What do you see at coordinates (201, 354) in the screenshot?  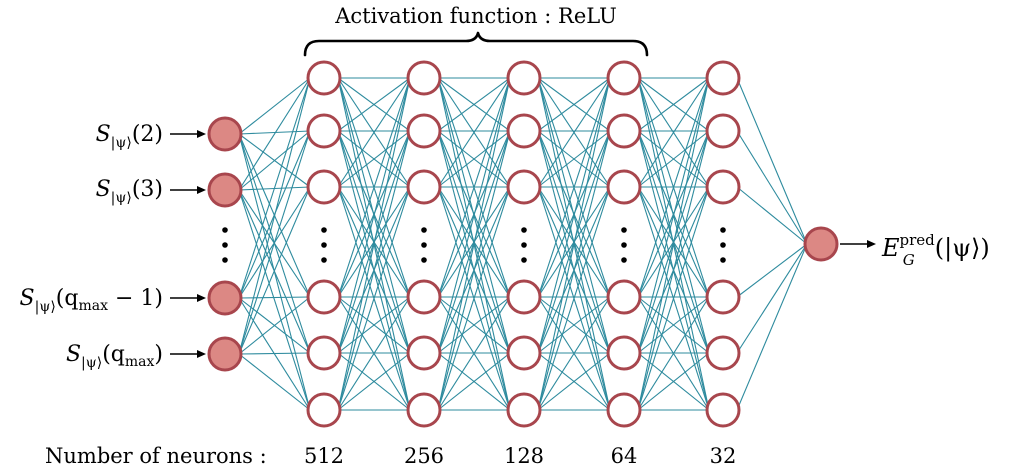 I see `input-arrow-3-head` at bounding box center [201, 354].